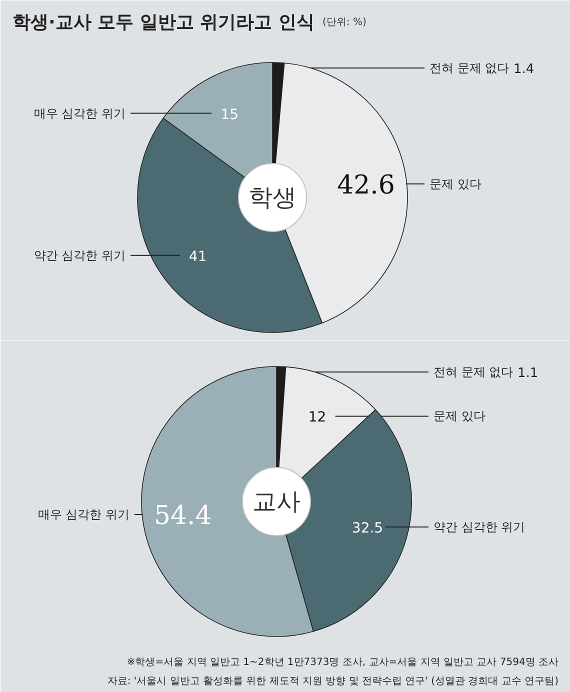  I want to click on text: ※학생=서울 지역 일반고 1~2학년 1만7373명 조사, 교사=서울 지역 일반고 교사 7594명 조사, so click(342, 662).